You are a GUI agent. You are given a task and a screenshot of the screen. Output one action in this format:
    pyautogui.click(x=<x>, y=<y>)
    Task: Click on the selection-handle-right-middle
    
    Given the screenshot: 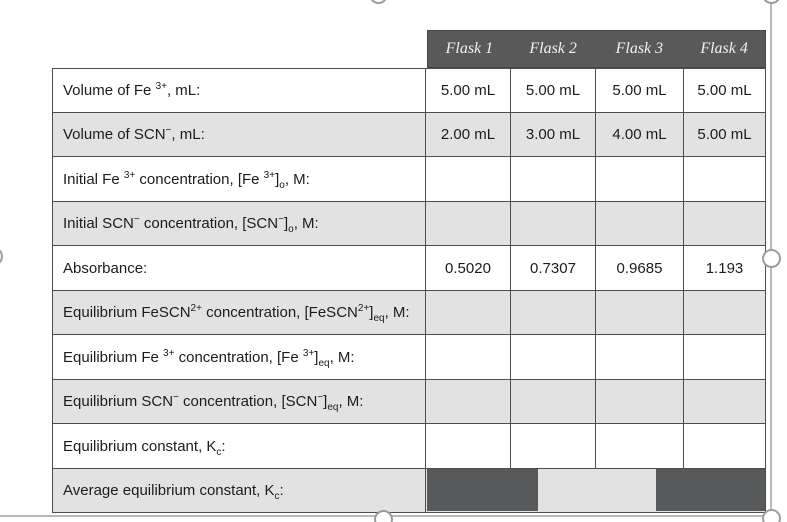 What is the action you would take?
    pyautogui.click(x=771, y=258)
    